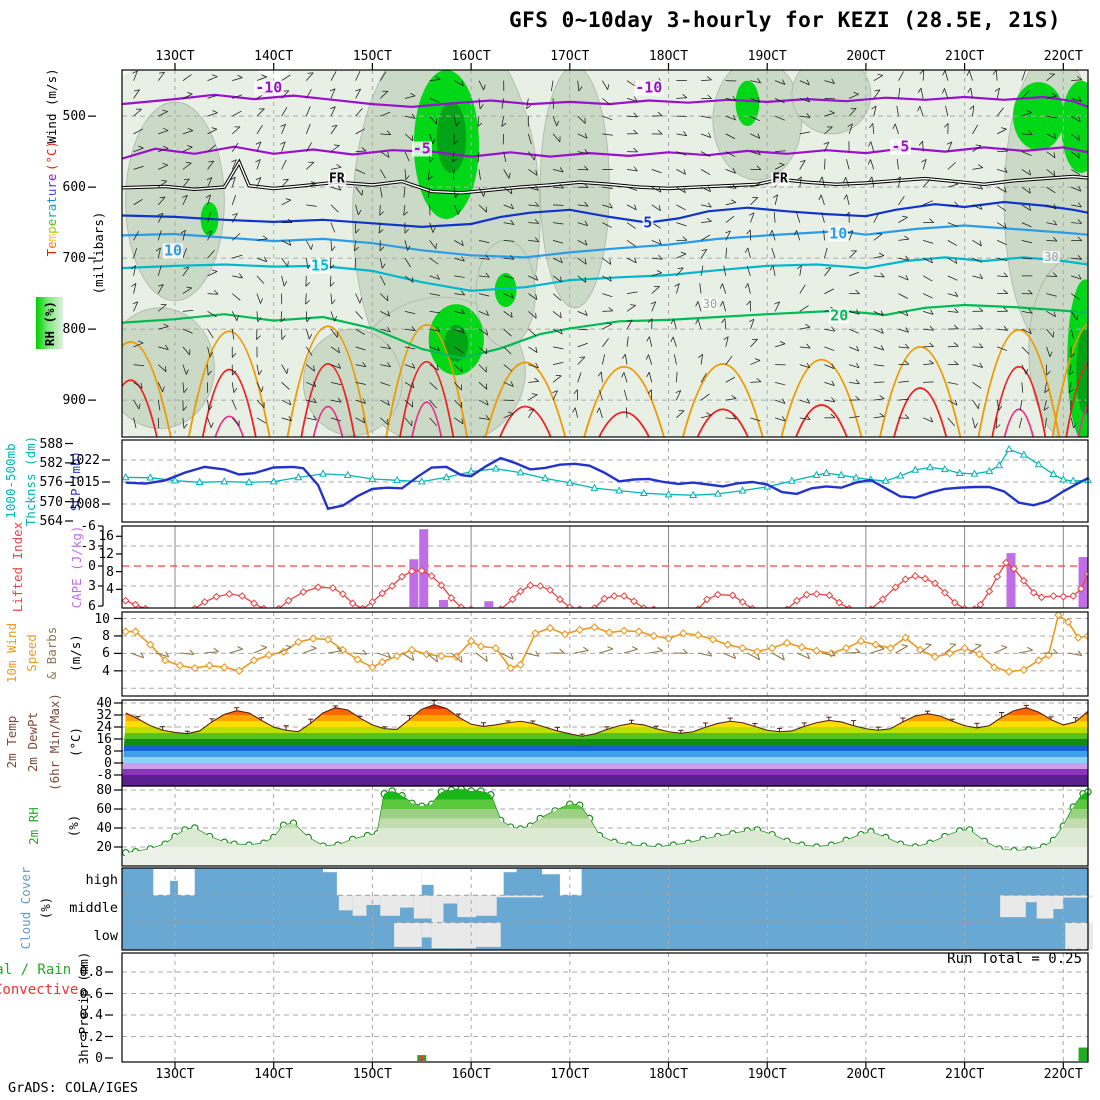 This screenshot has height=1100, width=1100. I want to click on thickness-tick-label: 570, so click(51, 502).